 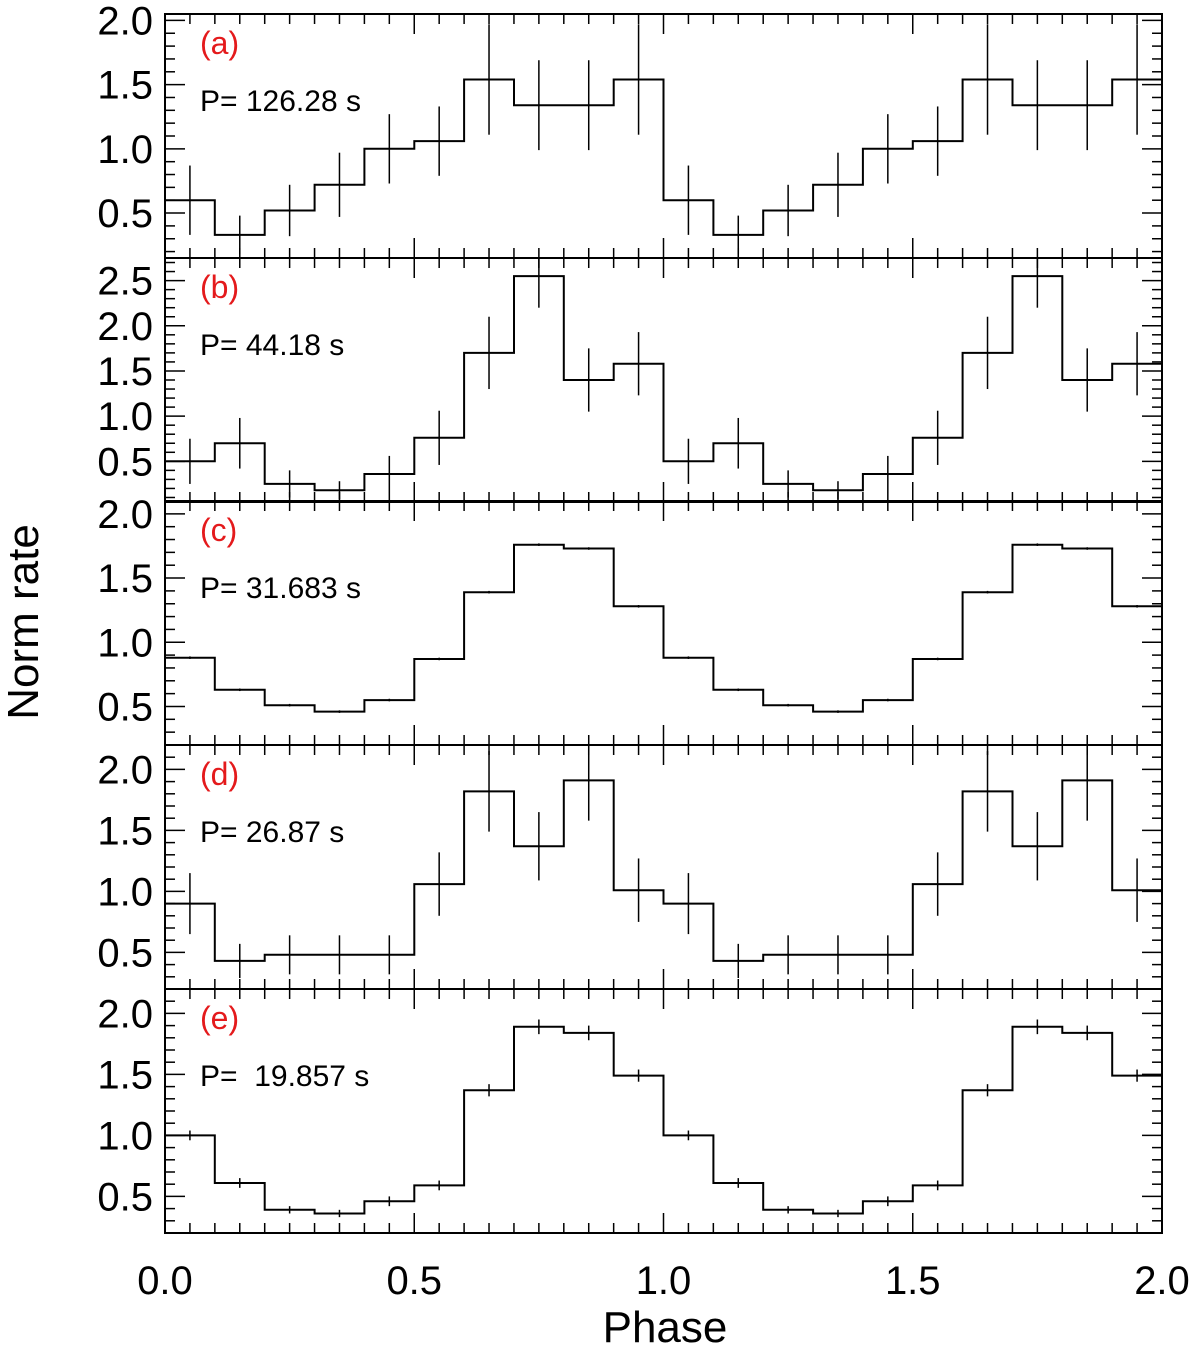 I want to click on x-tick-label: 1.5, so click(x=913, y=1281).